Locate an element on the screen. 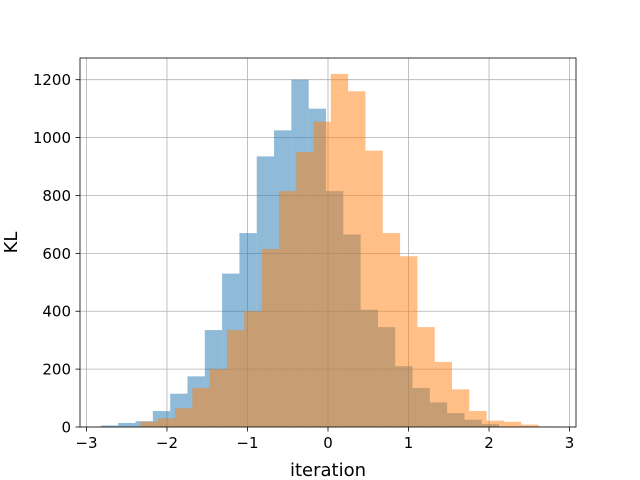  y-tick-label: 800 is located at coordinates (56, 196).